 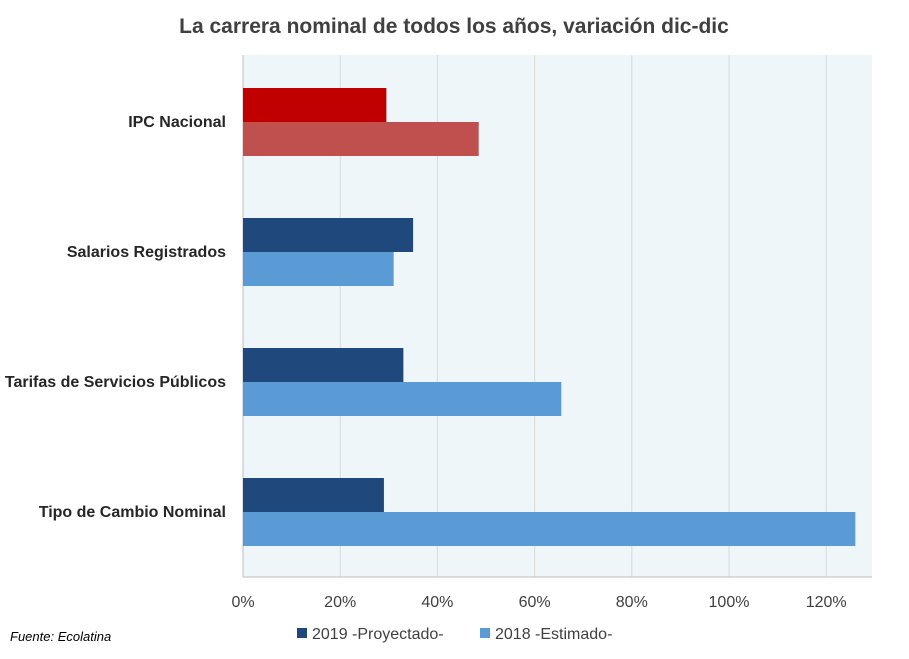 What do you see at coordinates (535, 602) in the screenshot?
I see `x-tick-label: 60%` at bounding box center [535, 602].